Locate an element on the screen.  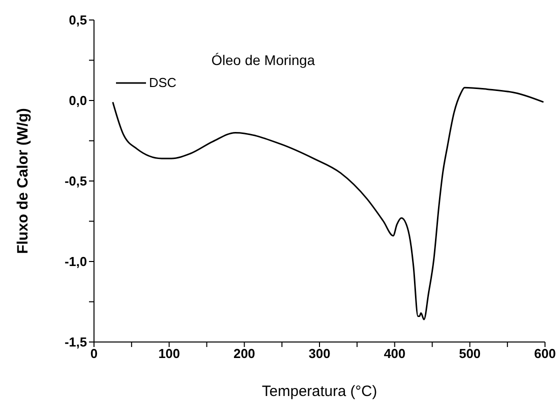
x-tick-label: 400 is located at coordinates (395, 354).